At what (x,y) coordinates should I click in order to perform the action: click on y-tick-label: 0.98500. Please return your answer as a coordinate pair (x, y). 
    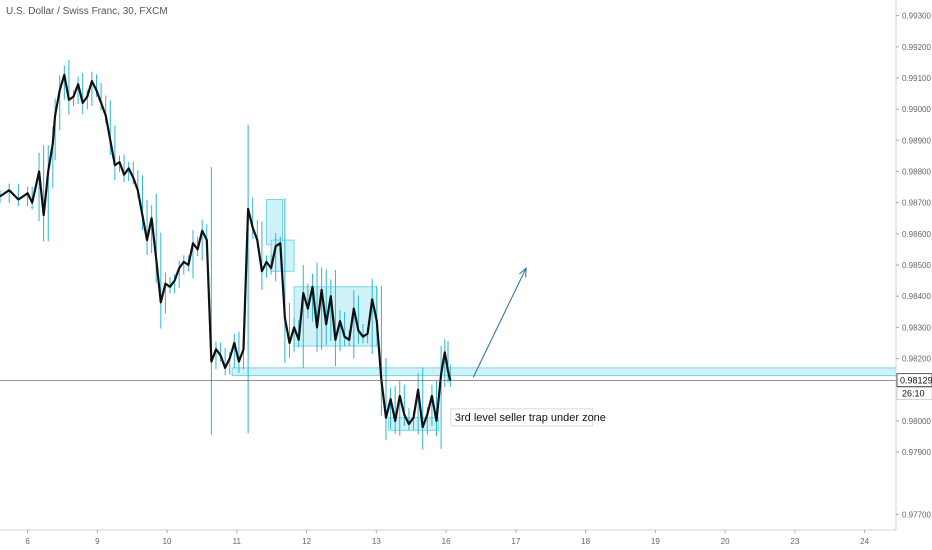
    Looking at the image, I should click on (916, 265).